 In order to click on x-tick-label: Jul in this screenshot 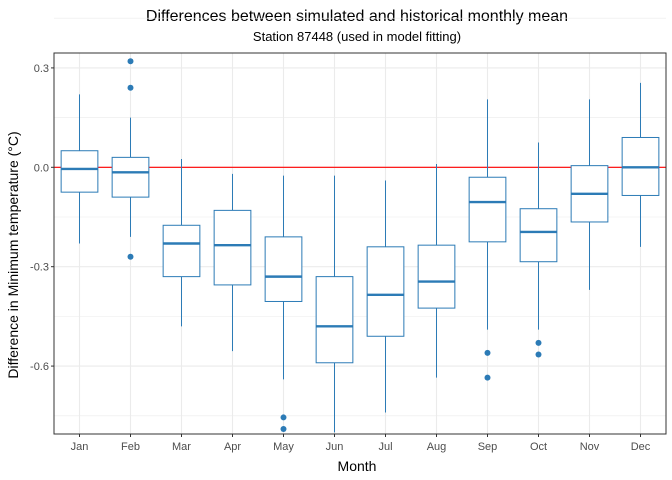, I will do `click(385, 447)`.